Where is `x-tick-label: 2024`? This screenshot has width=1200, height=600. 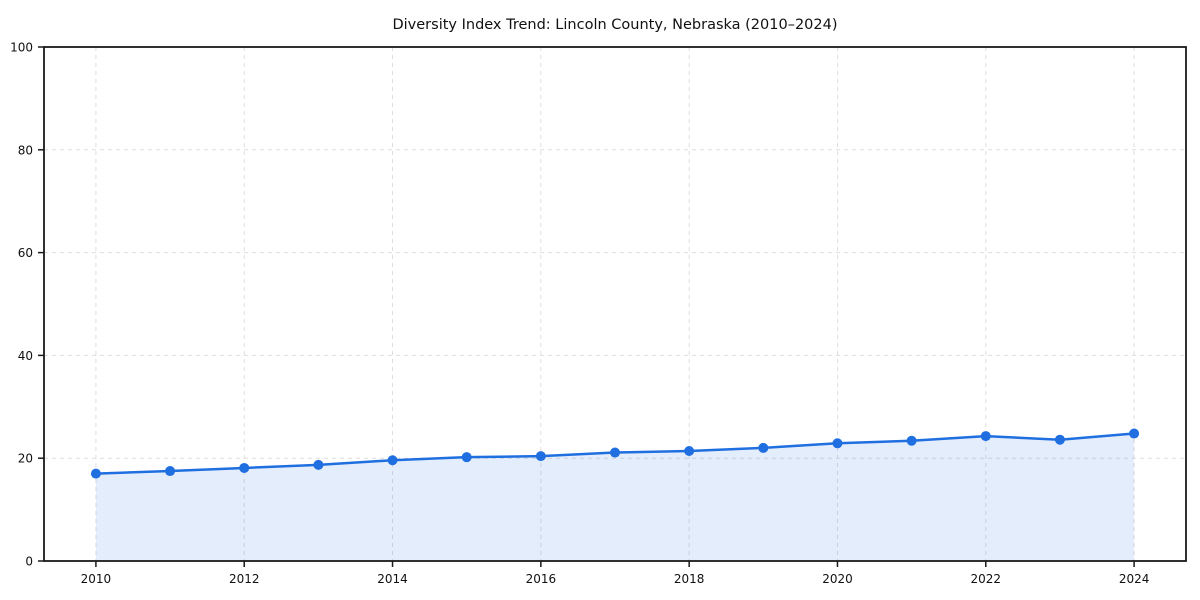 x-tick-label: 2024 is located at coordinates (1134, 579).